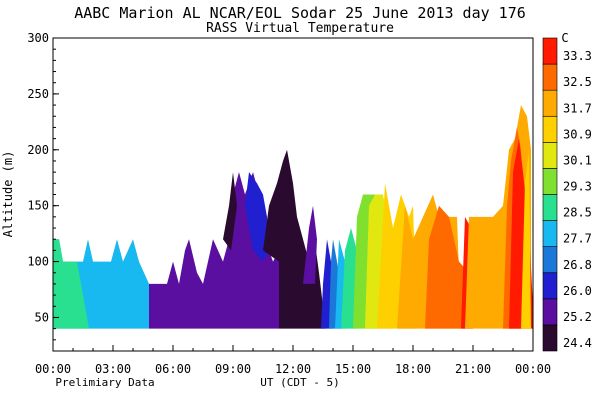 This screenshot has height=400, width=600. What do you see at coordinates (42, 317) in the screenshot?
I see `y-tick-label: 50` at bounding box center [42, 317].